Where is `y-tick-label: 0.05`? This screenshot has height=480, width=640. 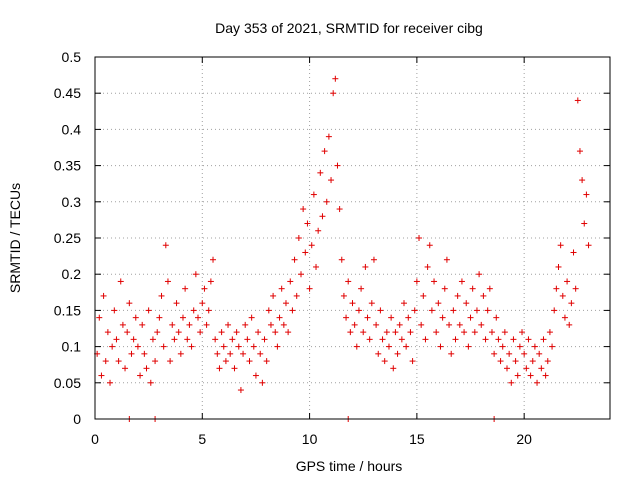 y-tick-label: 0.05 is located at coordinates (67, 383).